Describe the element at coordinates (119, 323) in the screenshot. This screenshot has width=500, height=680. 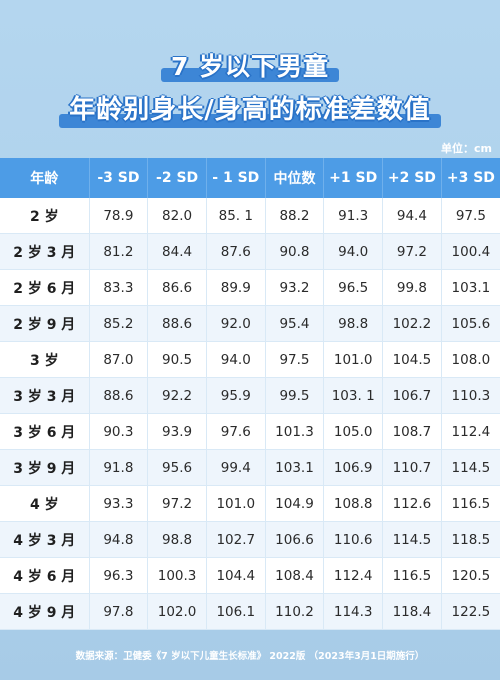
I see `value-cell: 85.2` at that location.